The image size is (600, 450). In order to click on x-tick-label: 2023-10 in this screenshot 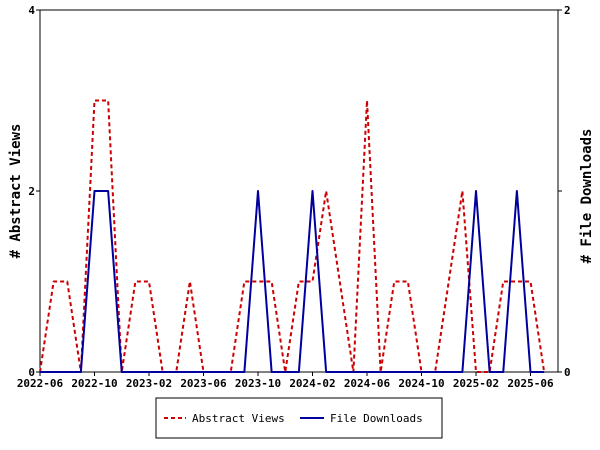, I will do `click(258, 383)`.